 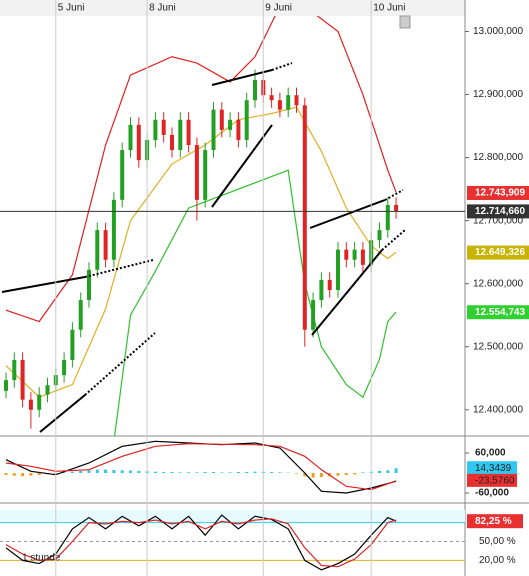 I want to click on x-tick-label: 8 Juni, so click(x=162, y=8).